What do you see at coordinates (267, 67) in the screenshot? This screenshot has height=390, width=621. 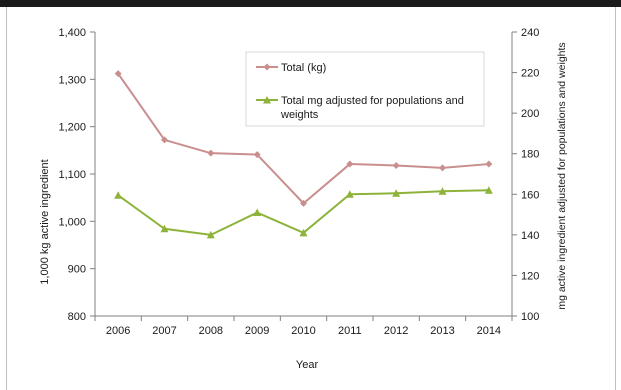 I see `legend-marker-diamond` at bounding box center [267, 67].